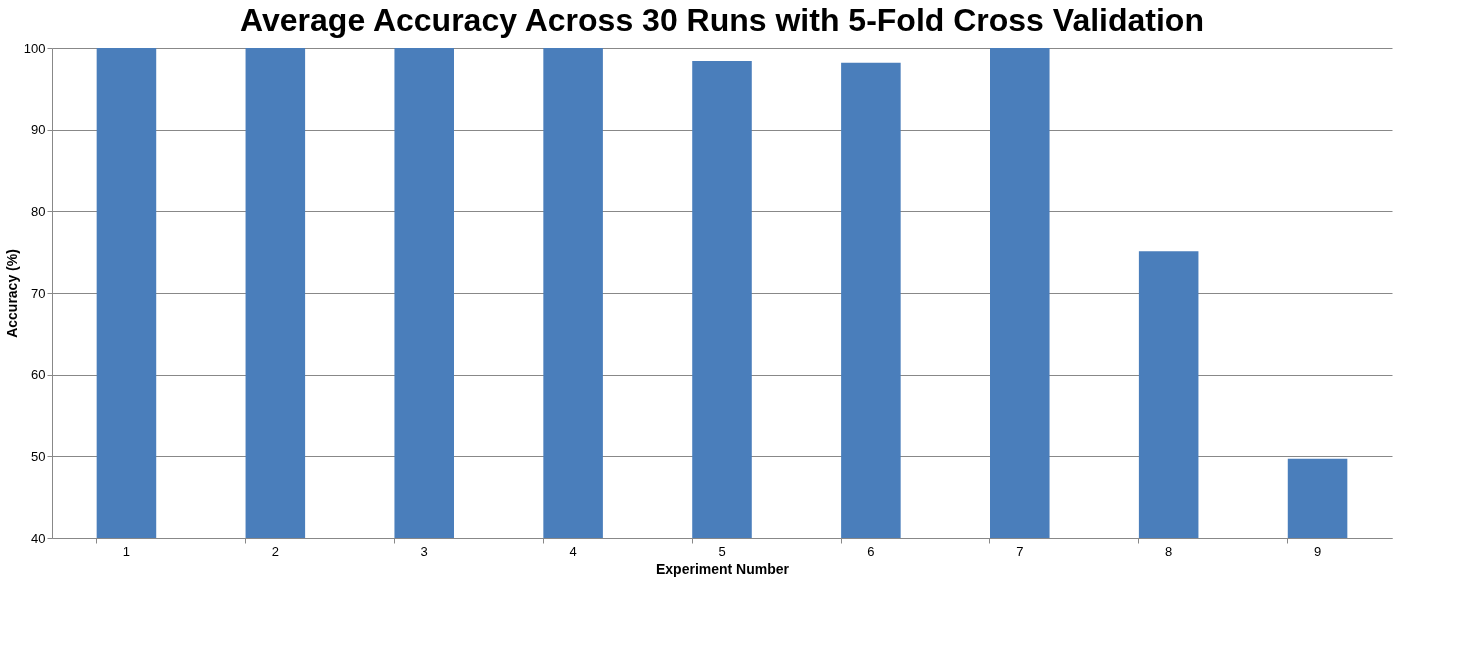 The width and height of the screenshot is (1470, 665). I want to click on y-axis-title: Accuracy (%), so click(11, 293).